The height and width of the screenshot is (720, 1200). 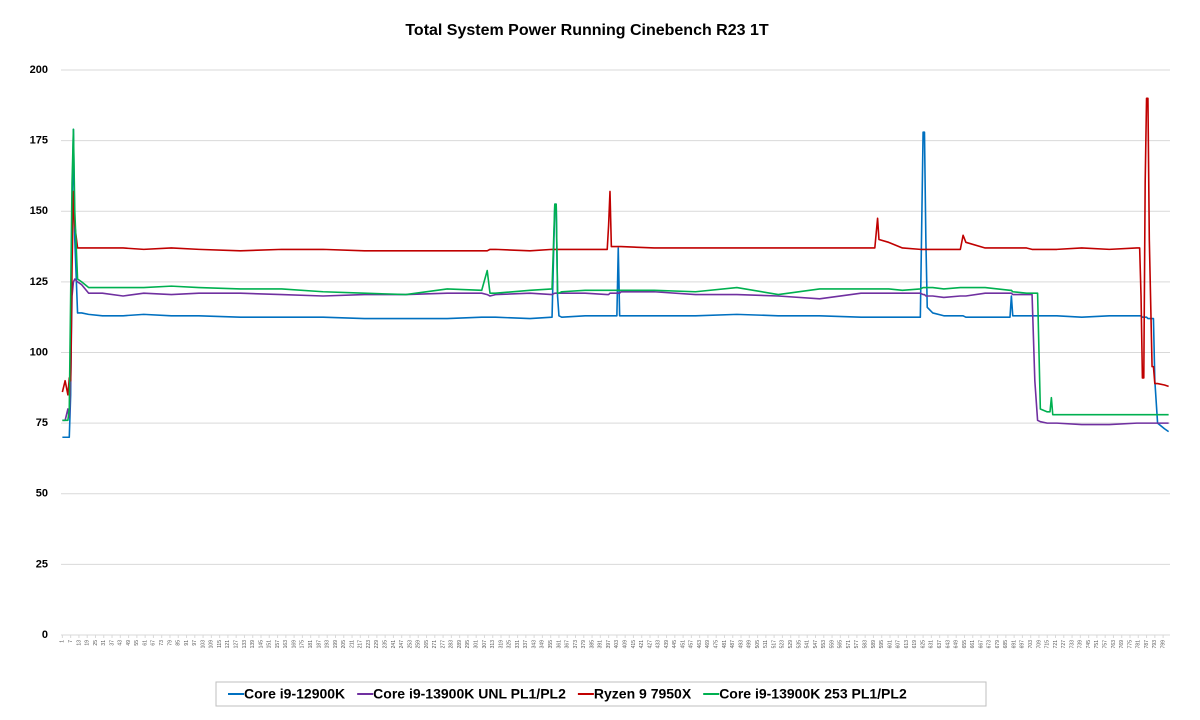 I want to click on y-tick-label: 25, so click(x=42, y=564).